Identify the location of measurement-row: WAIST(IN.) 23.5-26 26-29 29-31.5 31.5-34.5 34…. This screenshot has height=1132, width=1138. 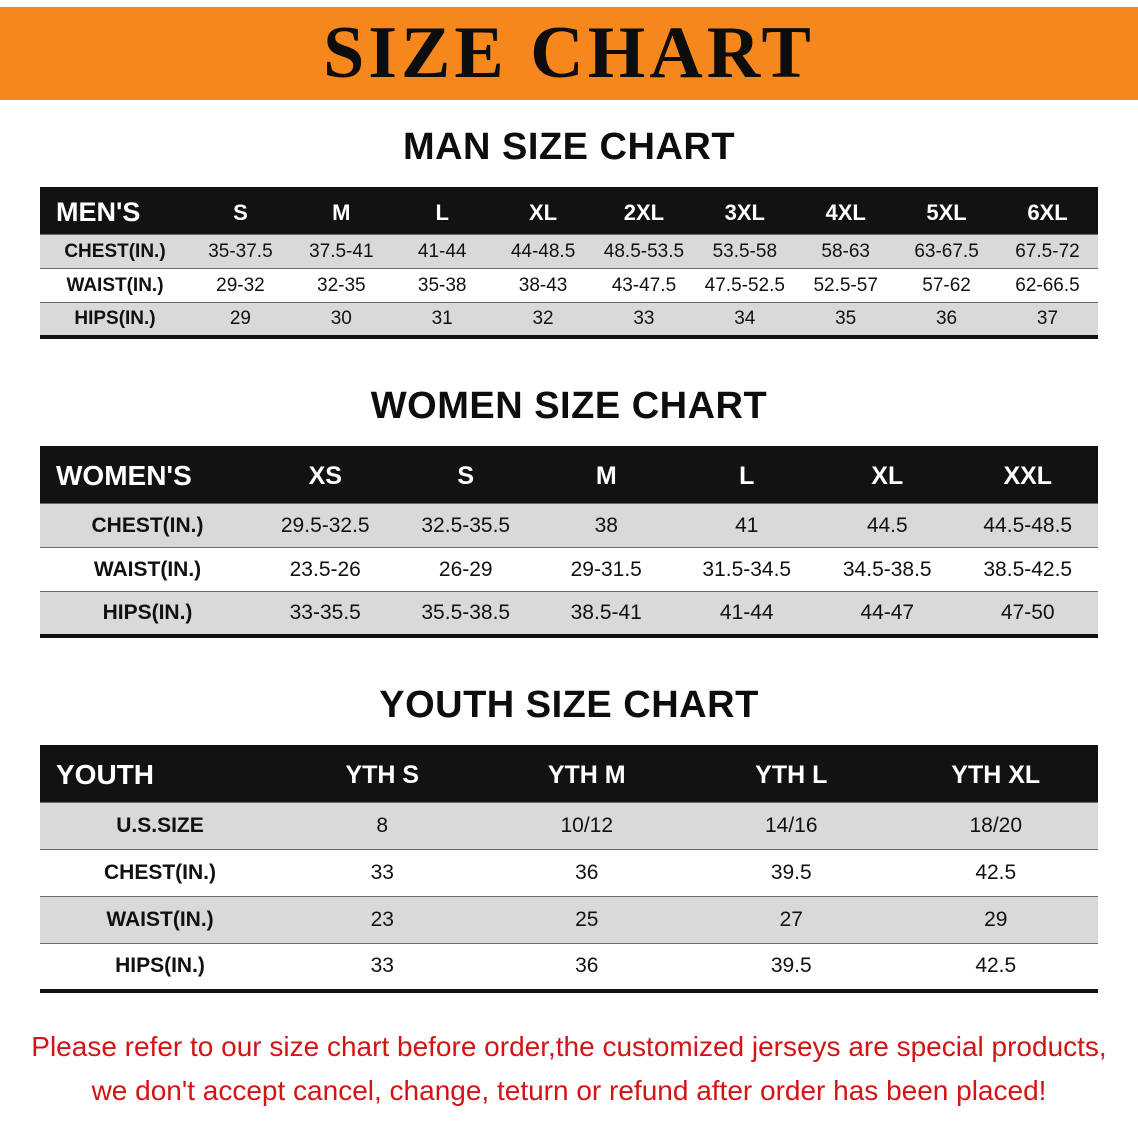
(569, 569).